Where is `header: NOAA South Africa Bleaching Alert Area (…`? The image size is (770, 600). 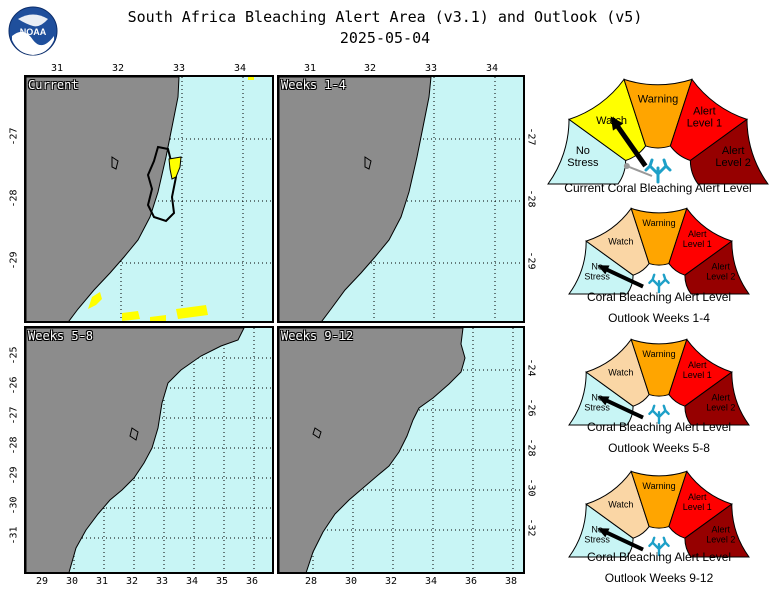 header: NOAA South Africa Bleaching Alert Area (… is located at coordinates (385, 30).